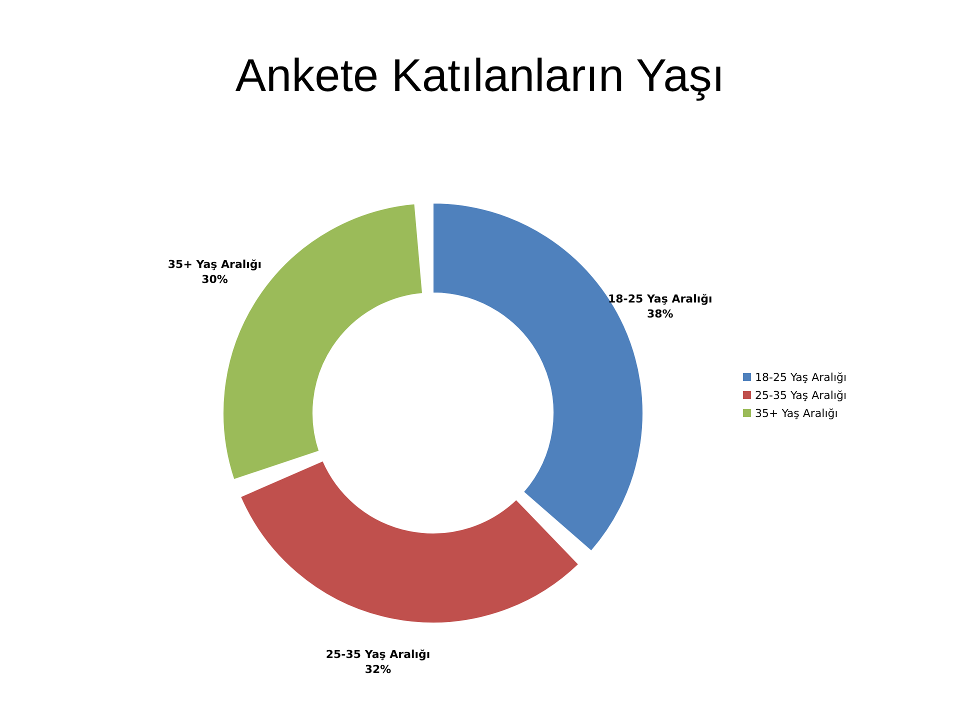  I want to click on chart-title: Ankete Katılanların Yaşı, so click(480, 75).